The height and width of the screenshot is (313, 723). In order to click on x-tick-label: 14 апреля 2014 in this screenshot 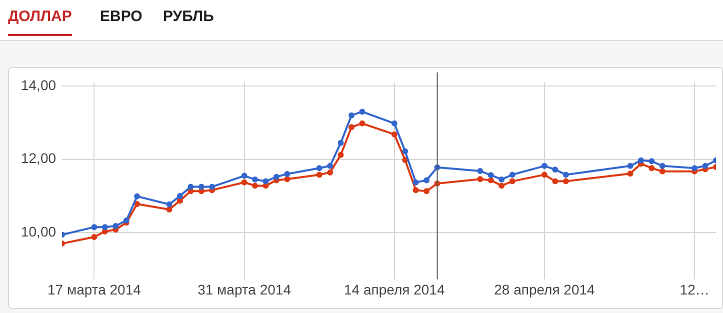, I will do `click(394, 289)`.